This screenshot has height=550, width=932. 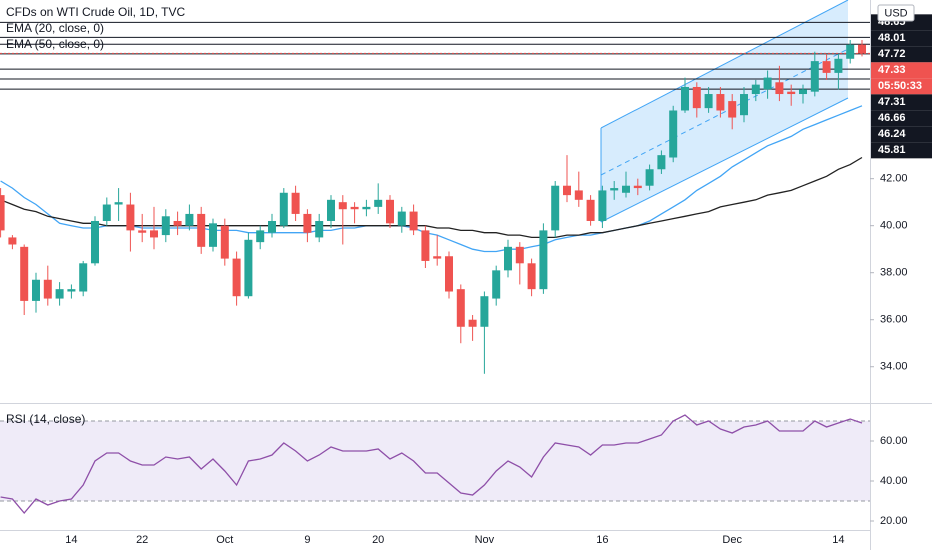 What do you see at coordinates (894, 521) in the screenshot?
I see `rsi-tick-label: 20.00` at bounding box center [894, 521].